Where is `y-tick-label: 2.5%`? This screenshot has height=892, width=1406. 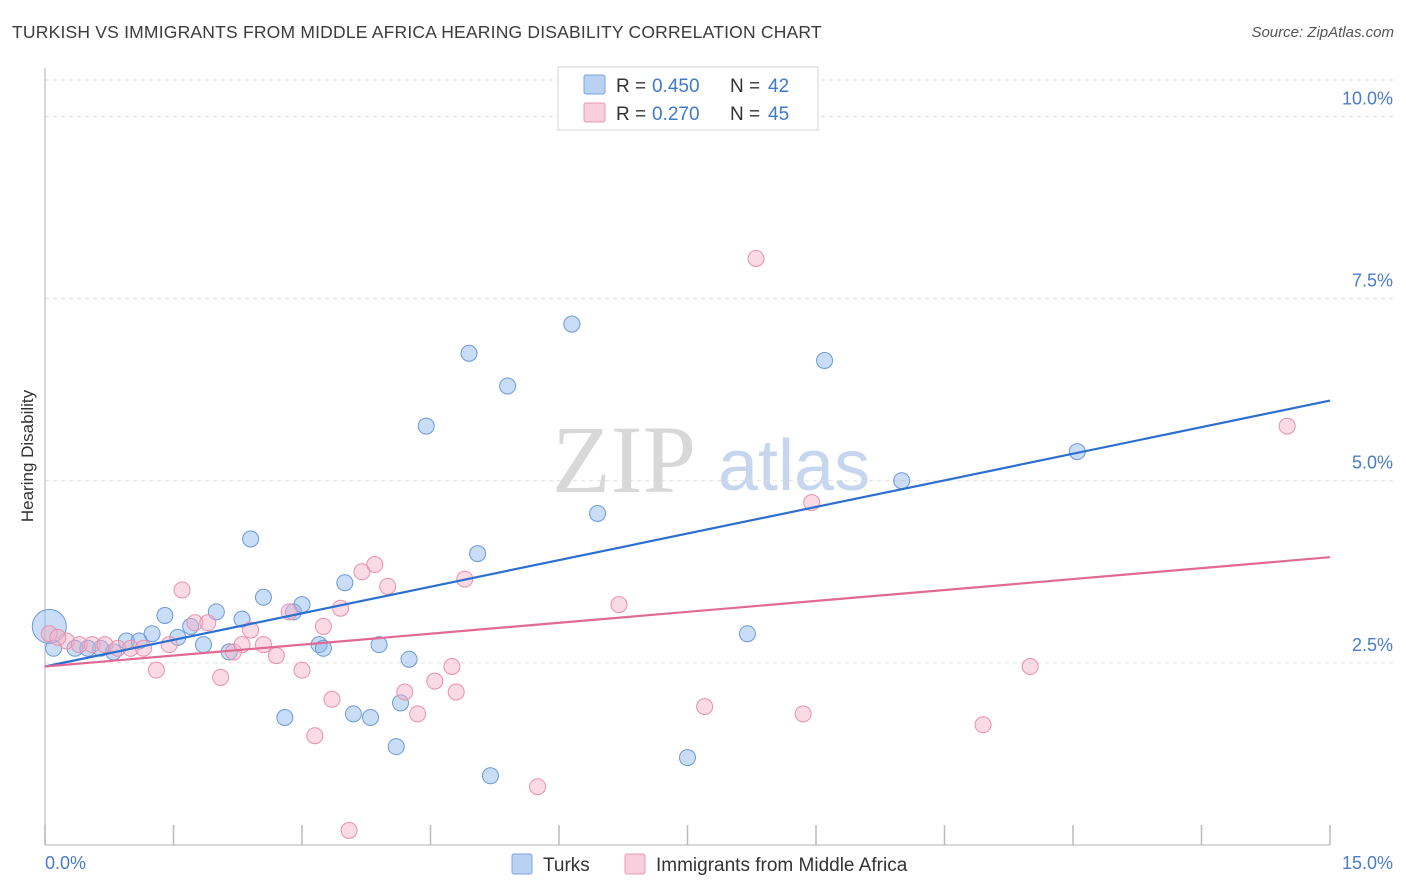 y-tick-label: 2.5% is located at coordinates (1372, 645).